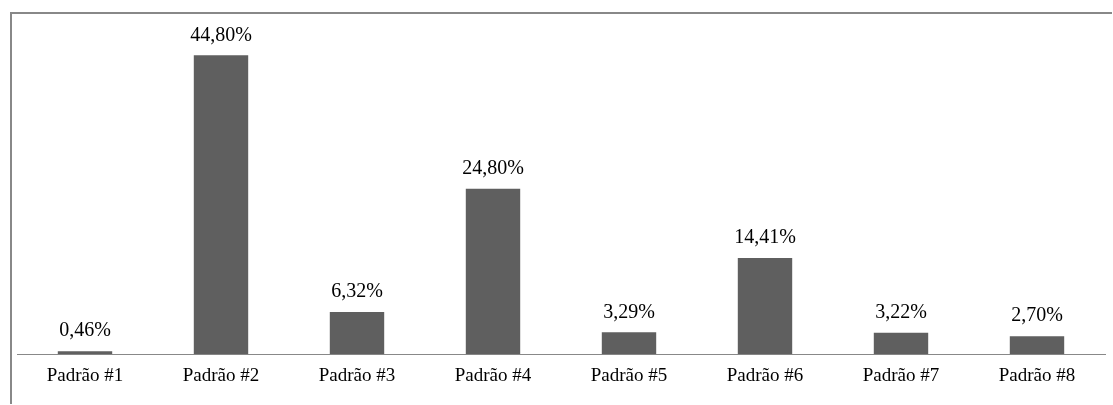  What do you see at coordinates (1037, 374) in the screenshot?
I see `x-tick-label: Padrão #8` at bounding box center [1037, 374].